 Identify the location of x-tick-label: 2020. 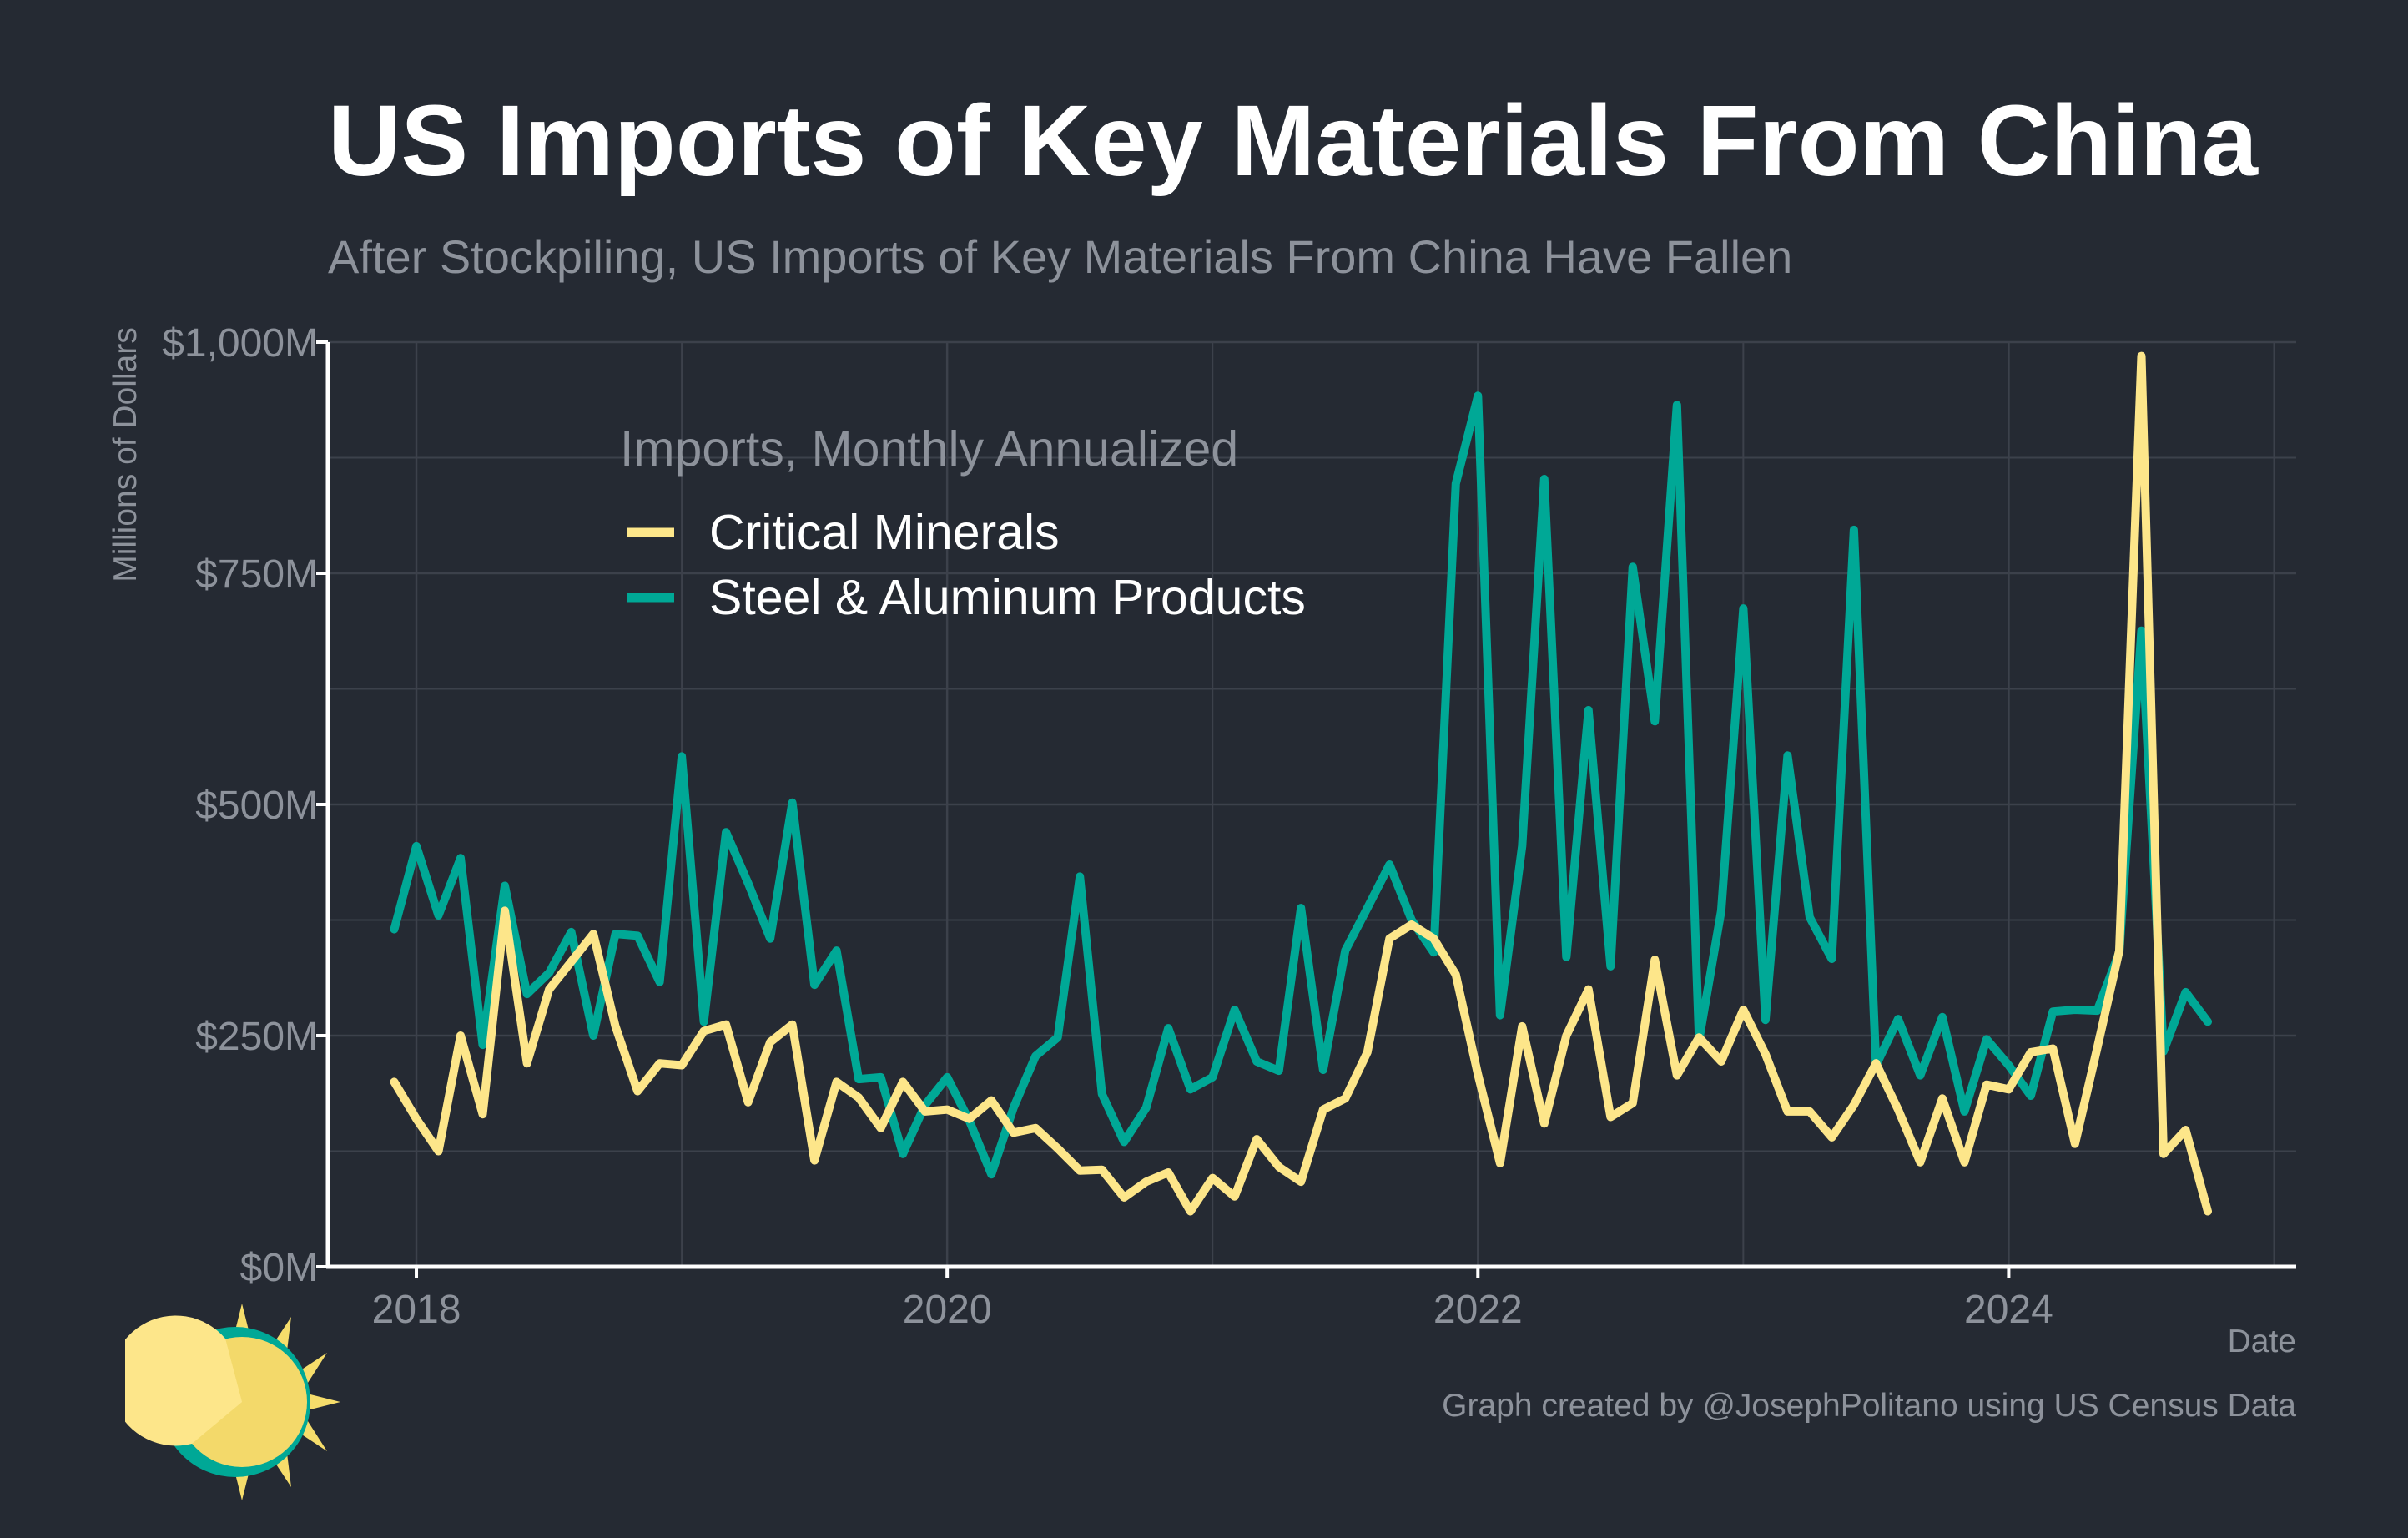
(947, 1310).